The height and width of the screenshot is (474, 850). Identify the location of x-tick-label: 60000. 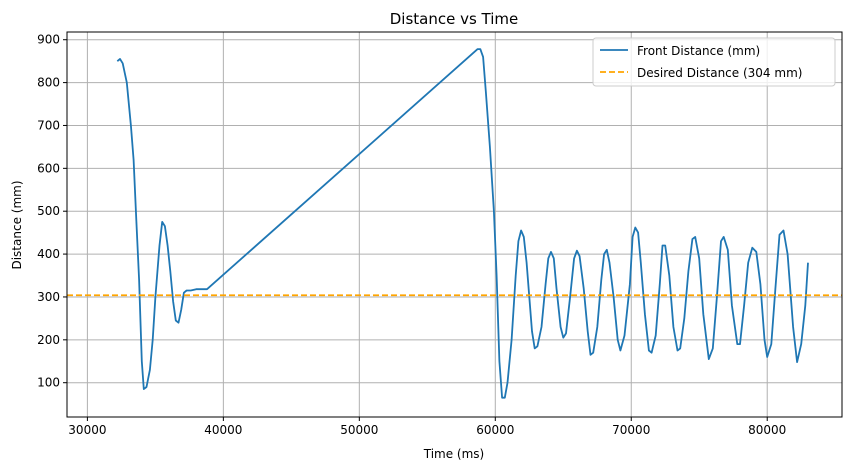
(495, 430).